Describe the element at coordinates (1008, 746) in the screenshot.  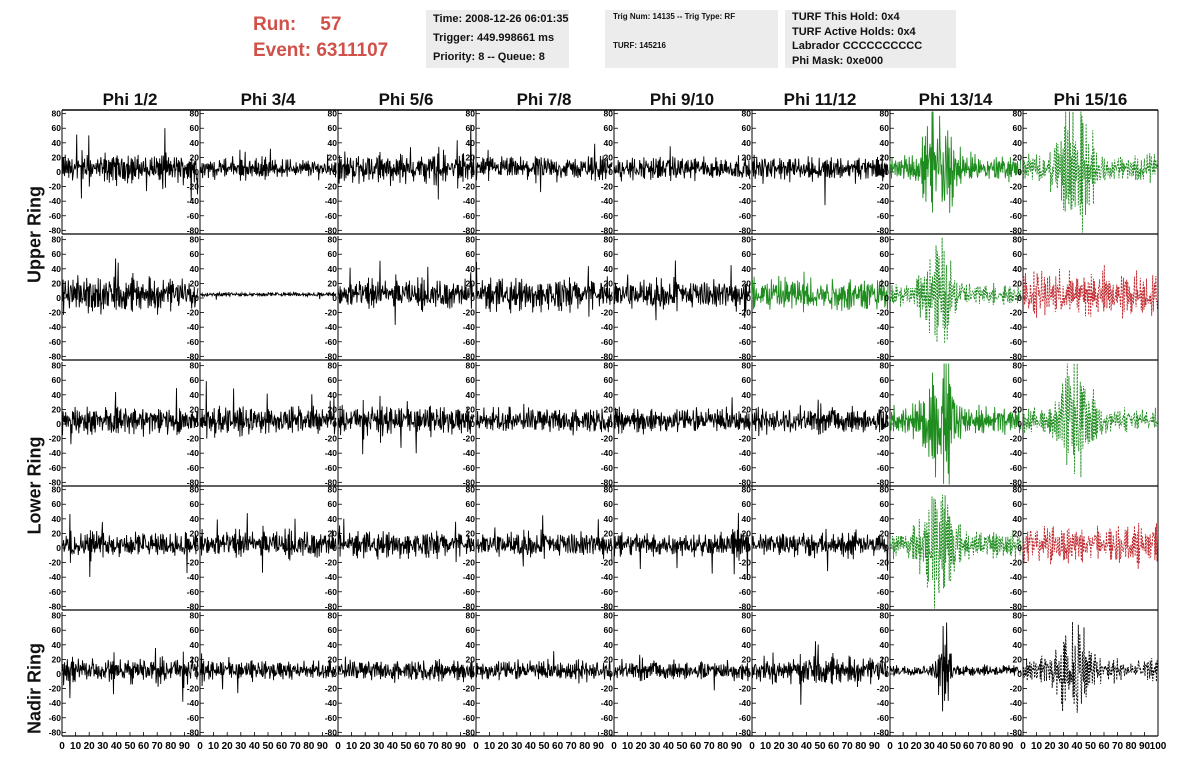
I see `x-tick-label: 90` at that location.